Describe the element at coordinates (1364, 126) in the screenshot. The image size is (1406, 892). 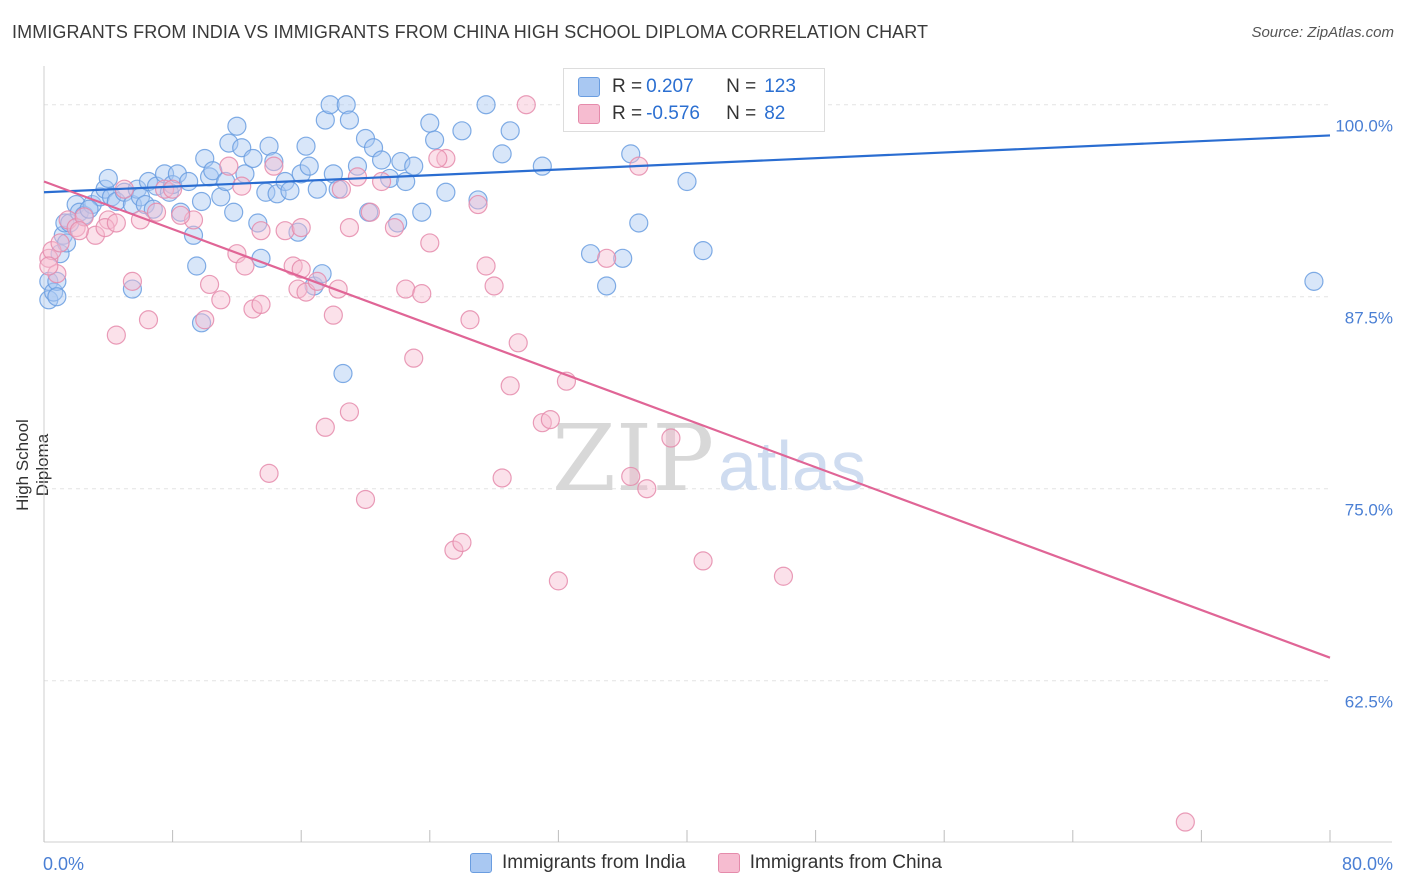
I see `y-tick-label: 100.0%` at that location.